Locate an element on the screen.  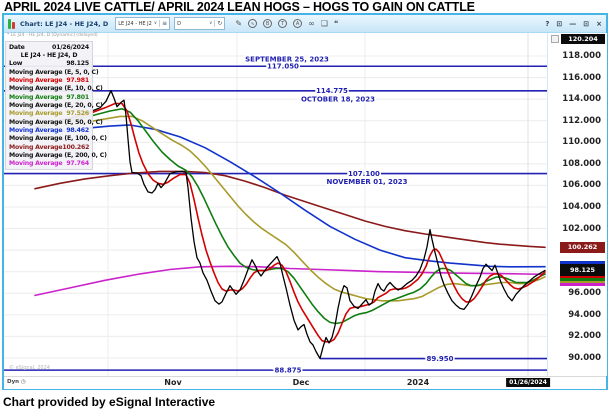
chart-app-icon is located at coordinates (11, 23).